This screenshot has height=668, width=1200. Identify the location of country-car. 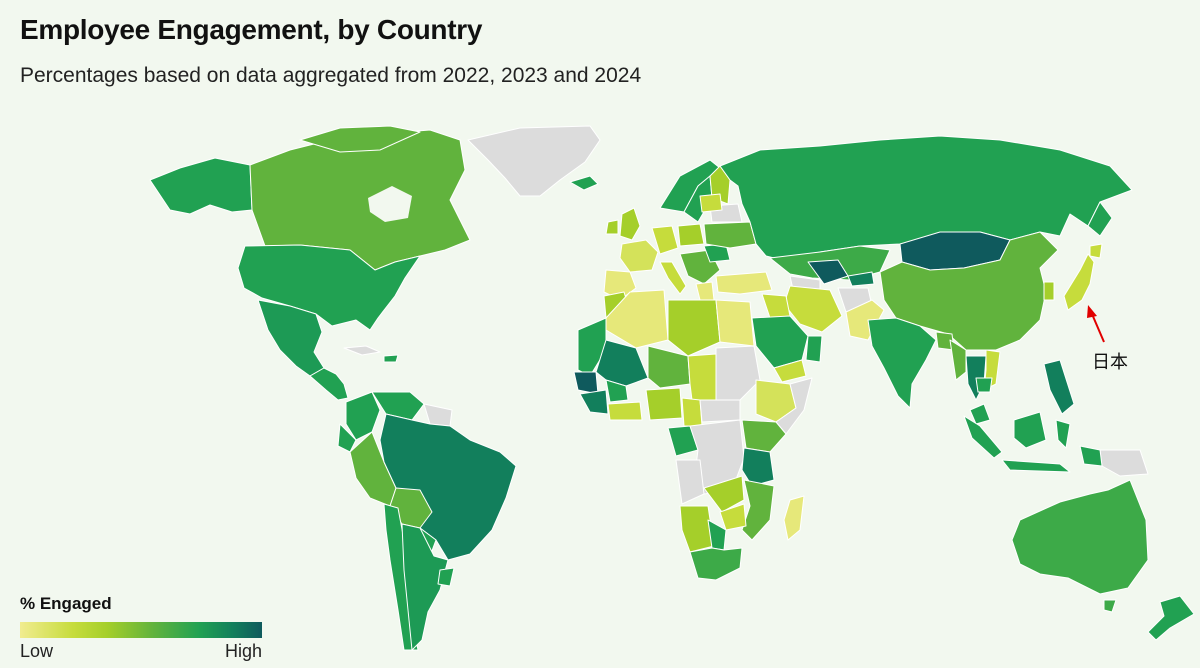
(720, 411).